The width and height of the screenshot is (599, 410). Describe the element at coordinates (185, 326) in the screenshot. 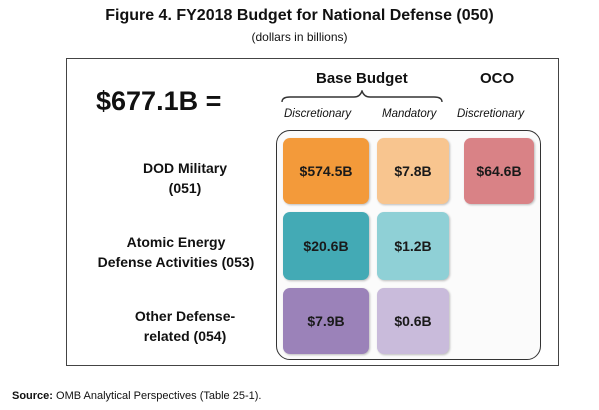

I see `row-label-other-defense: Other Defense- related (054)` at that location.